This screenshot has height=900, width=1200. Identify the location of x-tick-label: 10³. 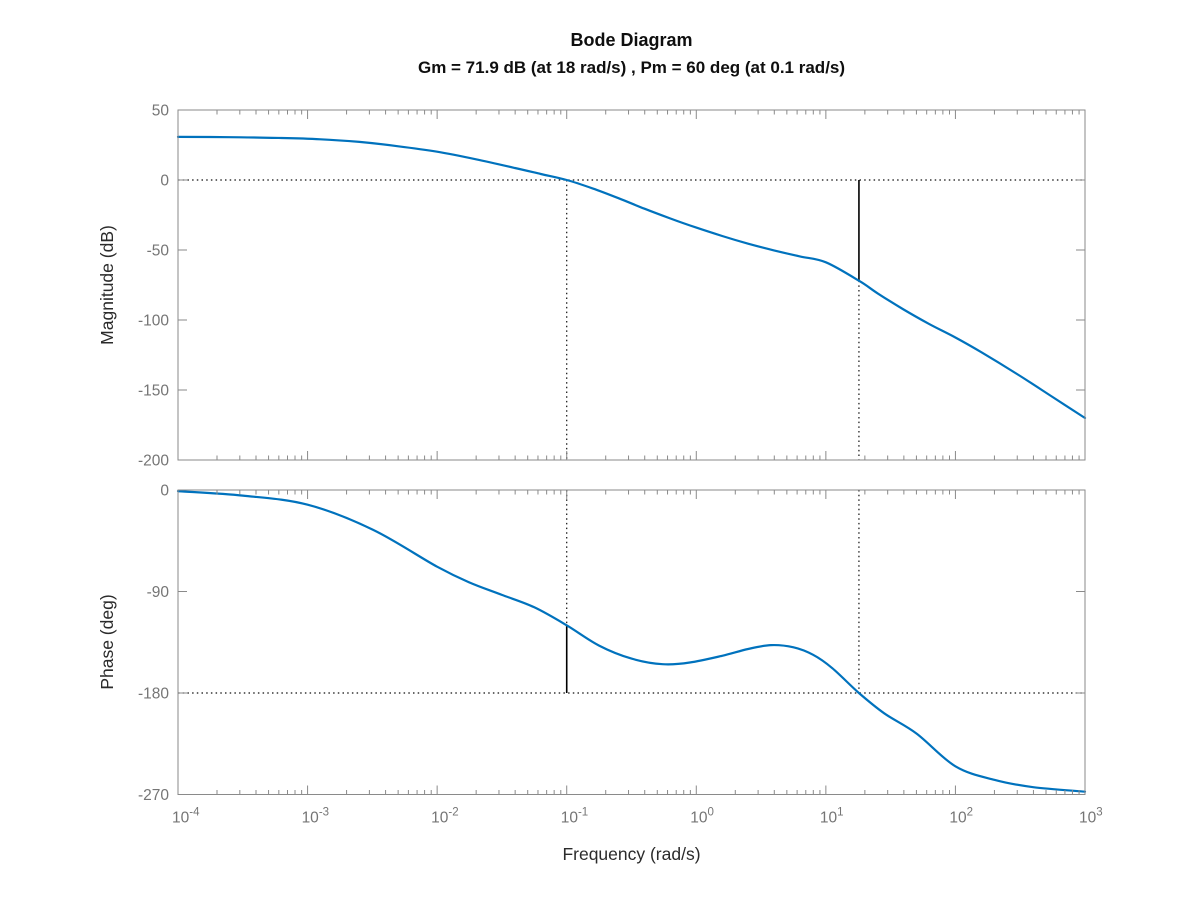
(1091, 817).